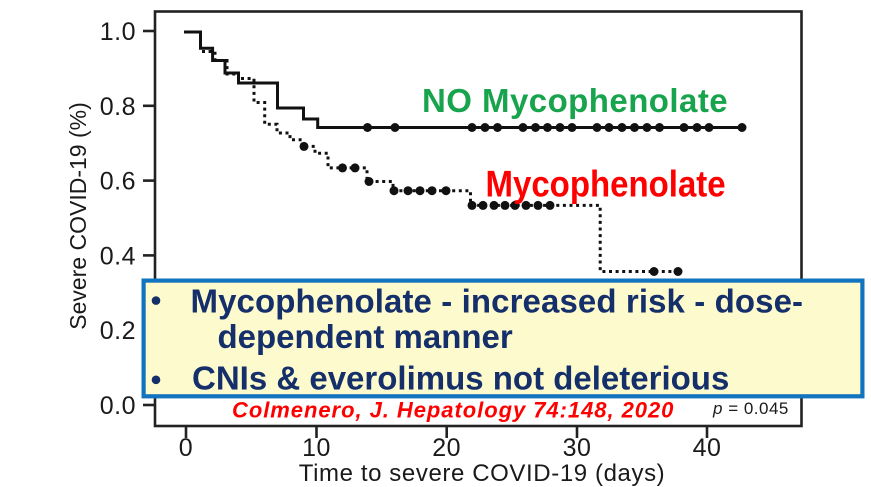  What do you see at coordinates (118, 256) in the screenshot?
I see `svg-text: 0.4` at bounding box center [118, 256].